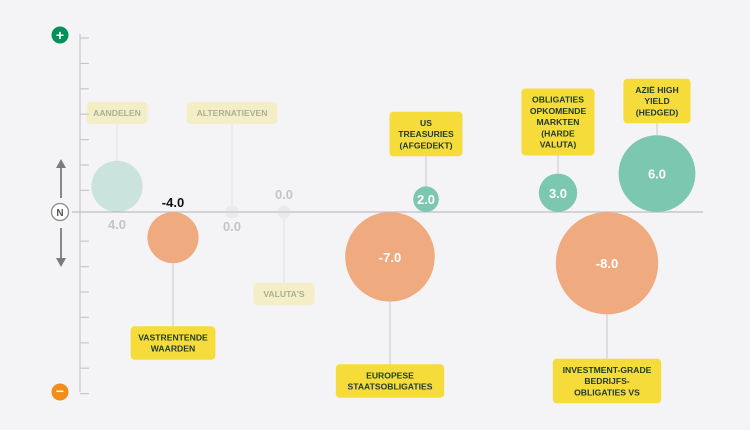 The height and width of the screenshot is (430, 750). I want to click on label-investment-grade-bedrijfs-obligaties-vs: INVESTMENT-GRADE BEDRIJFS-OBLIGATIES VS, so click(607, 381).